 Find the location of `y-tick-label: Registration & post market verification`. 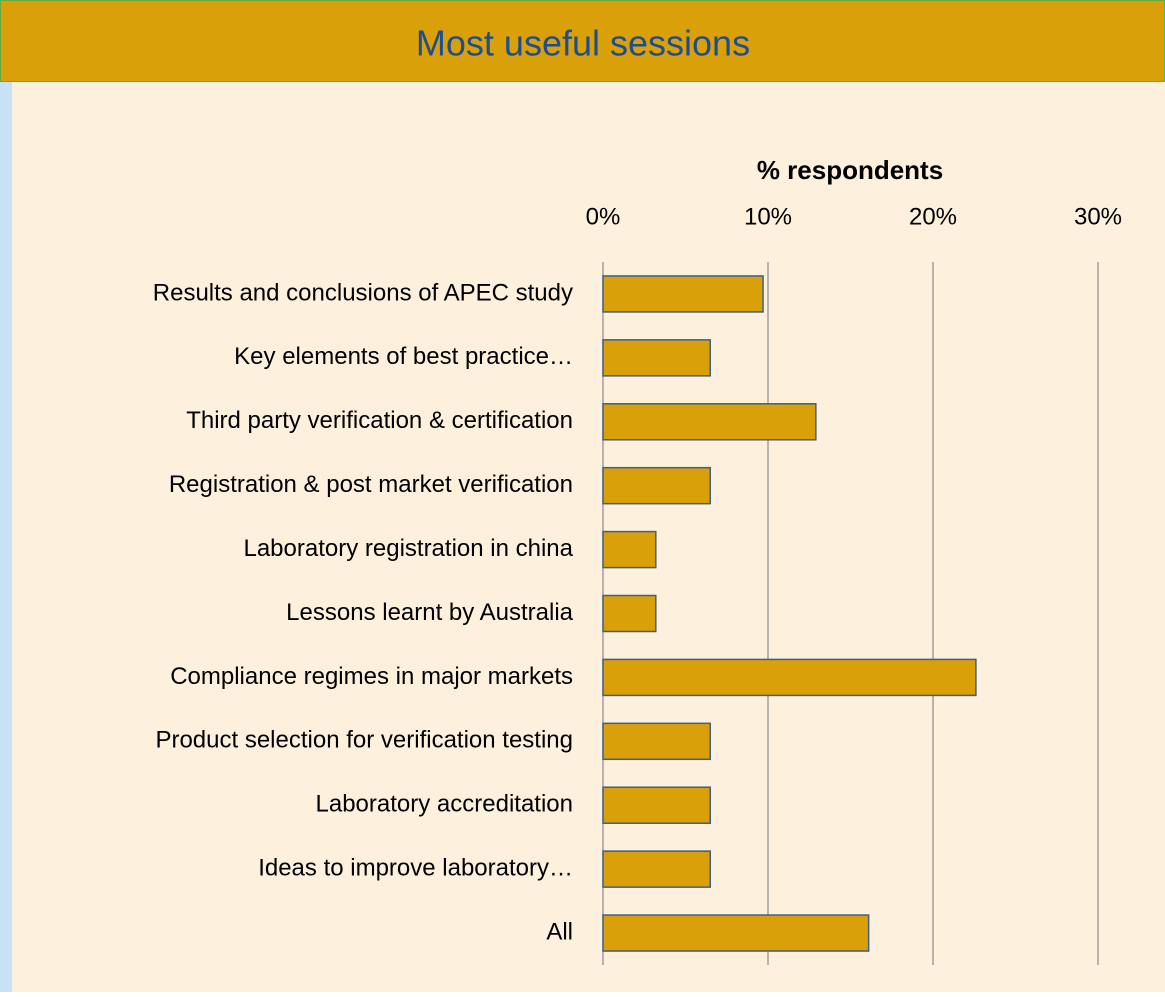

y-tick-label: Registration & post market verification is located at coordinates (371, 484).